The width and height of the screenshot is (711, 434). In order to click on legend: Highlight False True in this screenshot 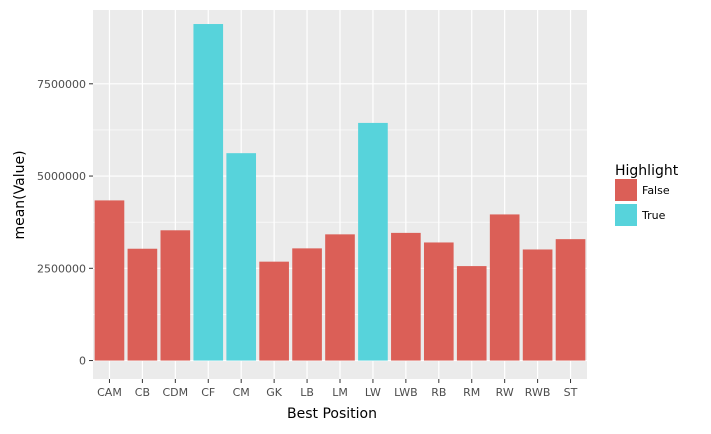, I will do `click(647, 194)`.